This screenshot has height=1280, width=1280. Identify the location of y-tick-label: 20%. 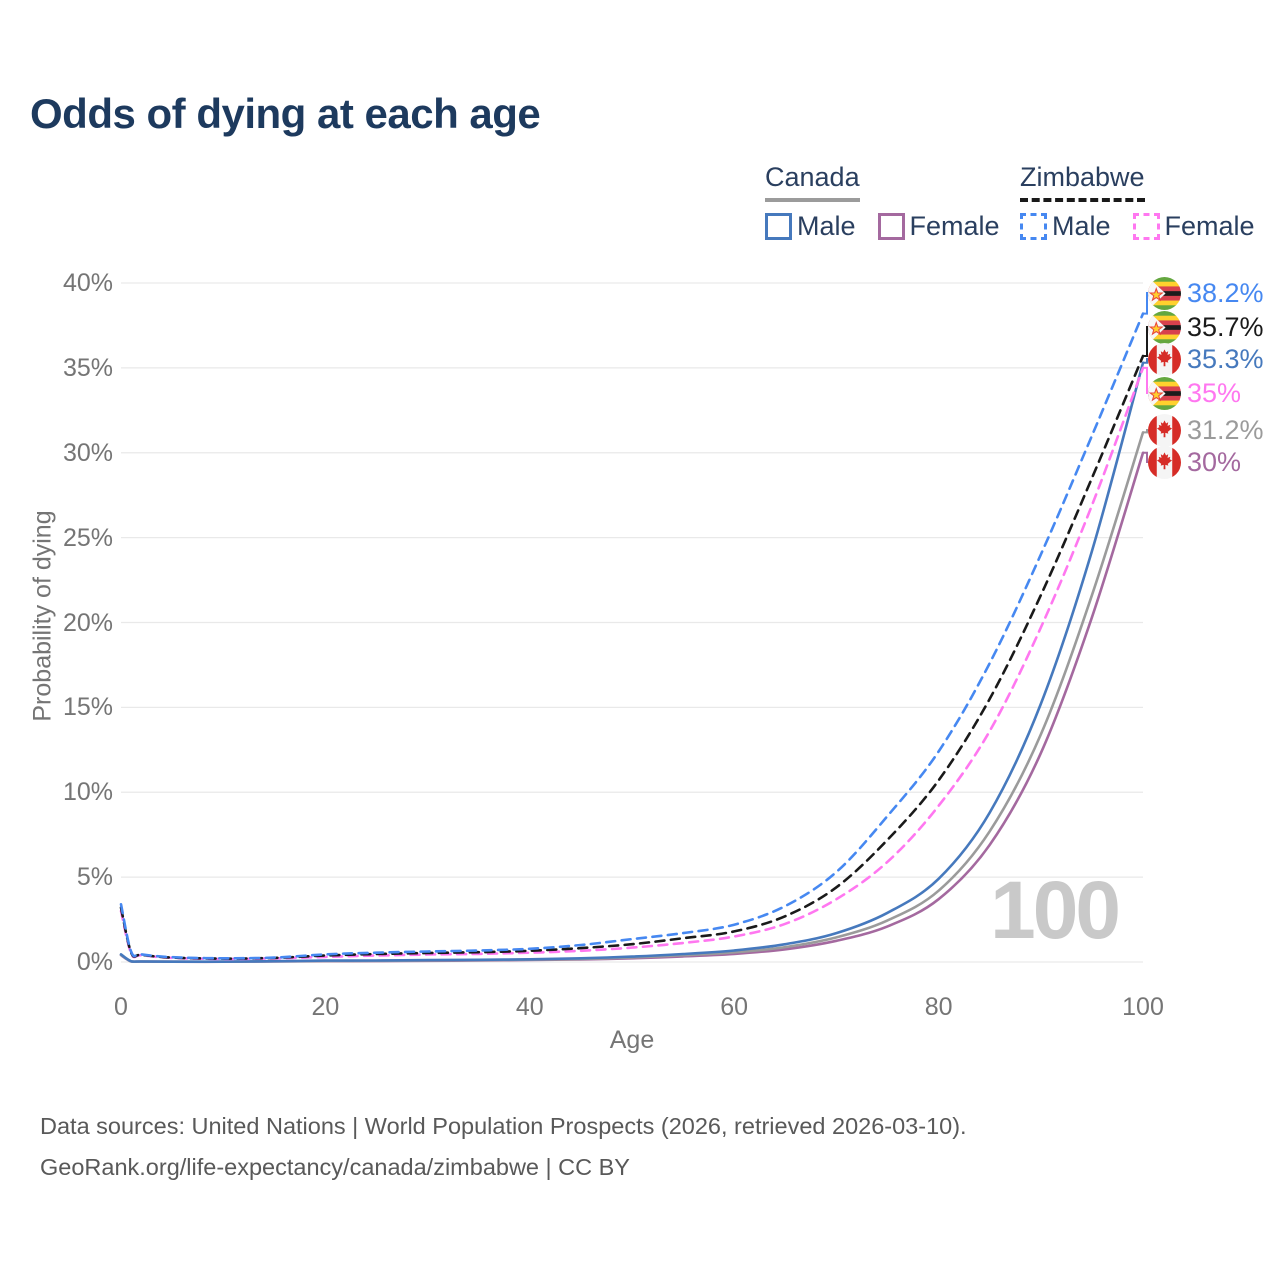
(87, 622).